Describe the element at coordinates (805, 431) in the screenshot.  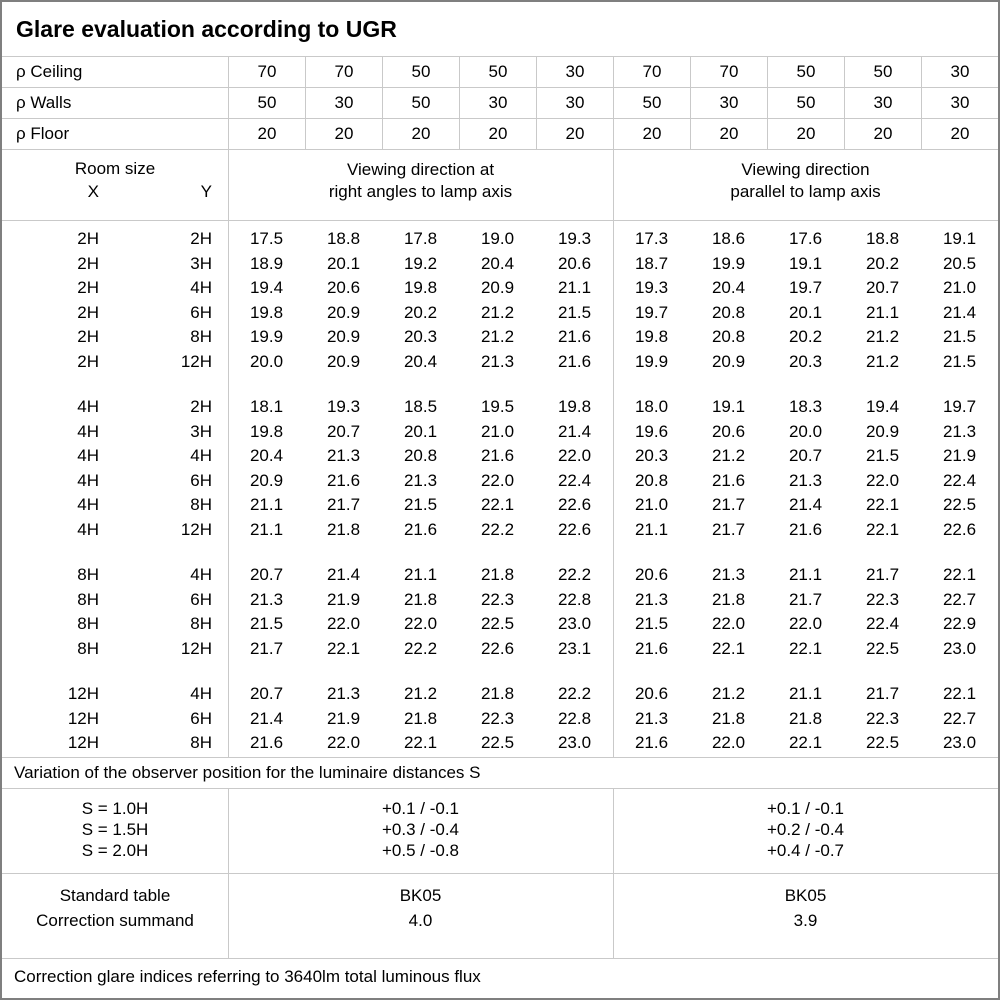
I see `ugr-value-parallel: 20.0` at that location.